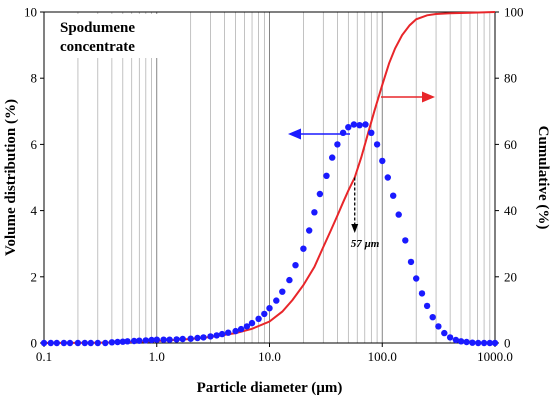 The width and height of the screenshot is (550, 403). I want to click on y-right-tick-label: 100, so click(514, 12).